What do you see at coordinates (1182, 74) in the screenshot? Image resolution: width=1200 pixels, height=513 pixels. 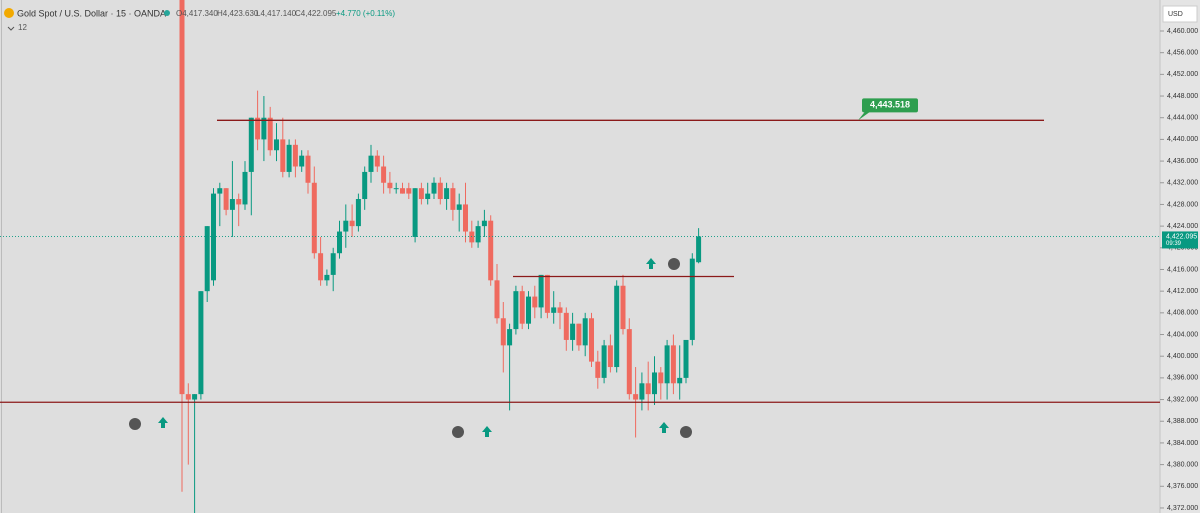 I see `y-tick-label: 4,452.000` at bounding box center [1182, 74].